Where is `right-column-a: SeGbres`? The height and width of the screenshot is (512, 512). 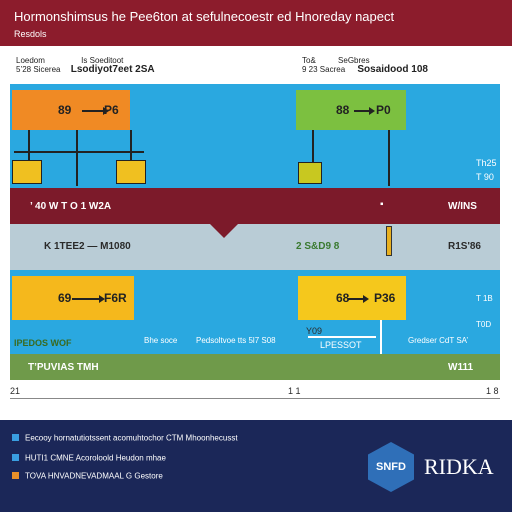 right-column-a: SeGbres is located at coordinates (354, 60).